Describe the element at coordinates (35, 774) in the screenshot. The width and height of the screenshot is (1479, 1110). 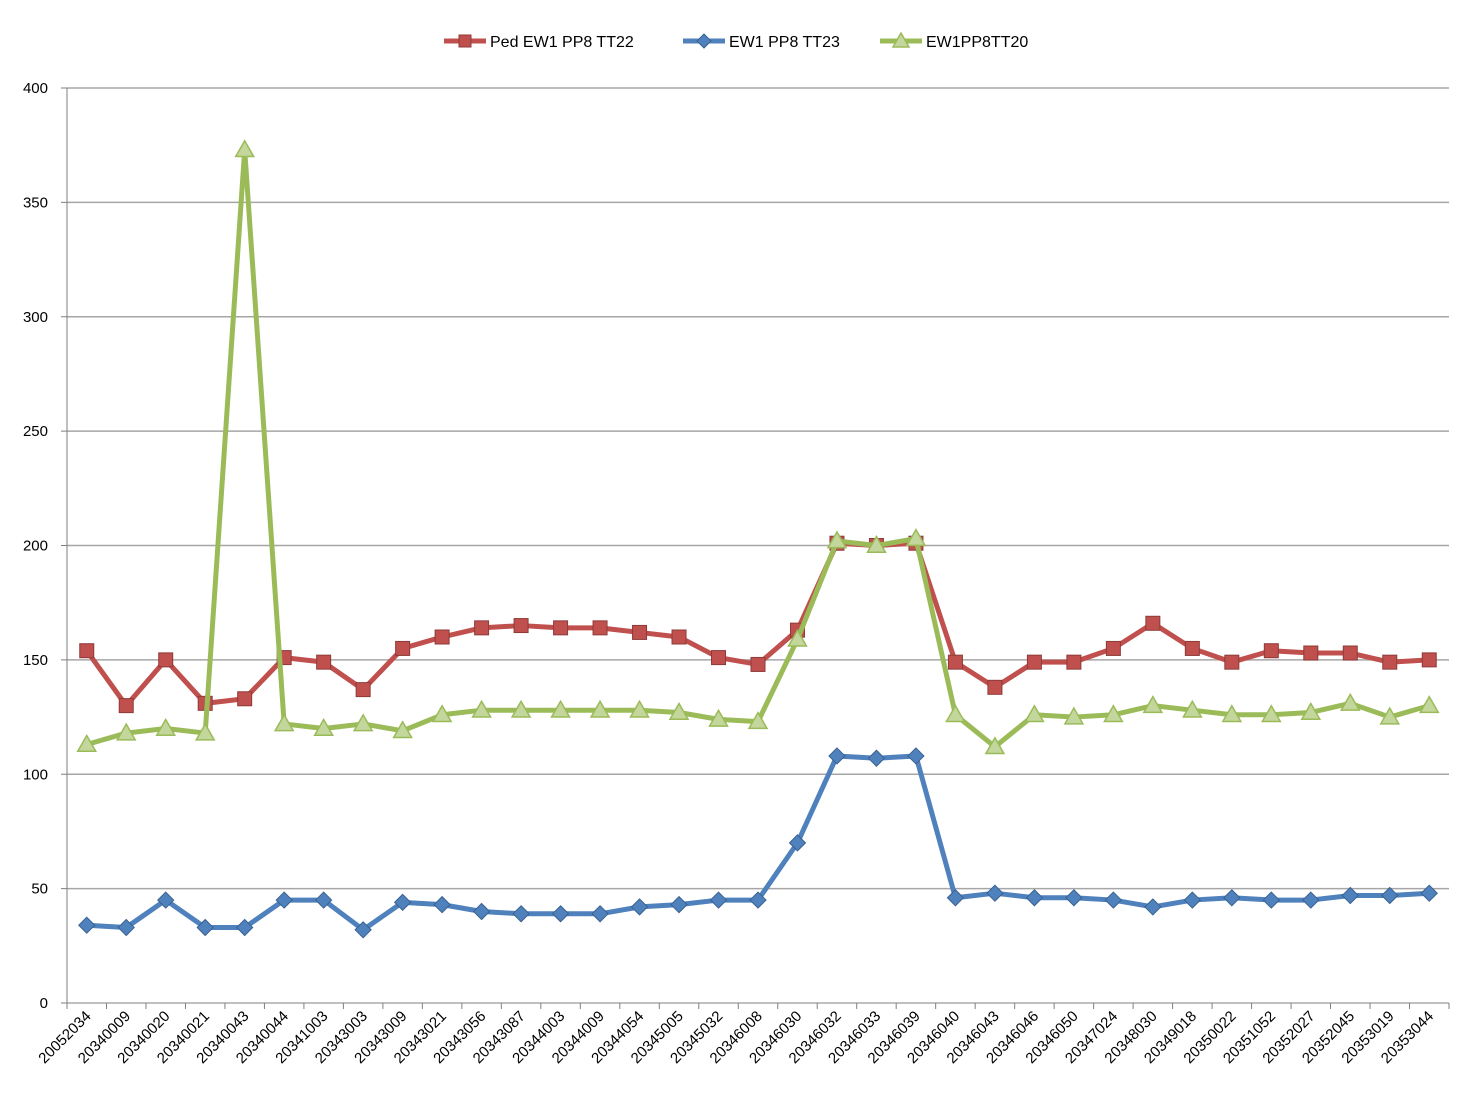
I see `y-tick-label: 100` at that location.